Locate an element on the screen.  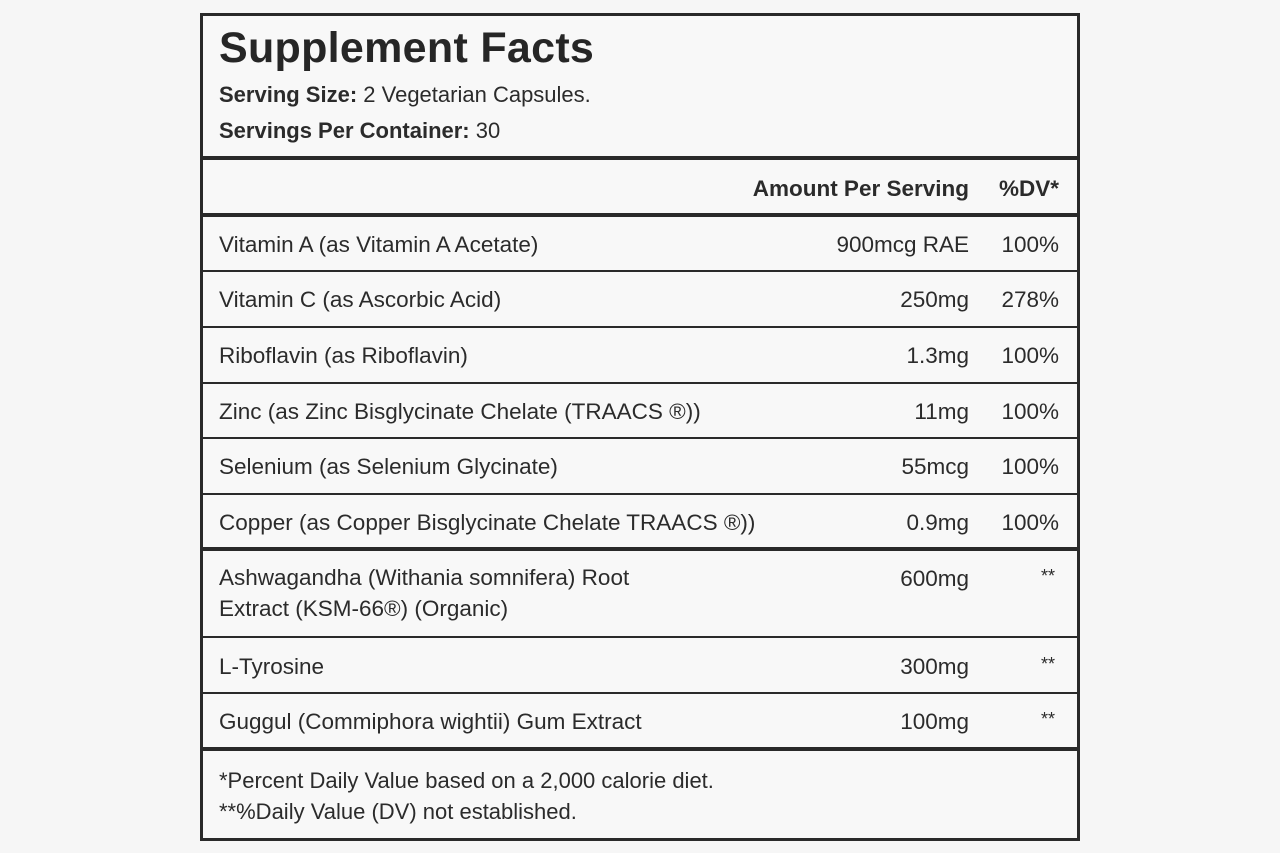
nutrient-amount: 900mcg RAE is located at coordinates (902, 244).